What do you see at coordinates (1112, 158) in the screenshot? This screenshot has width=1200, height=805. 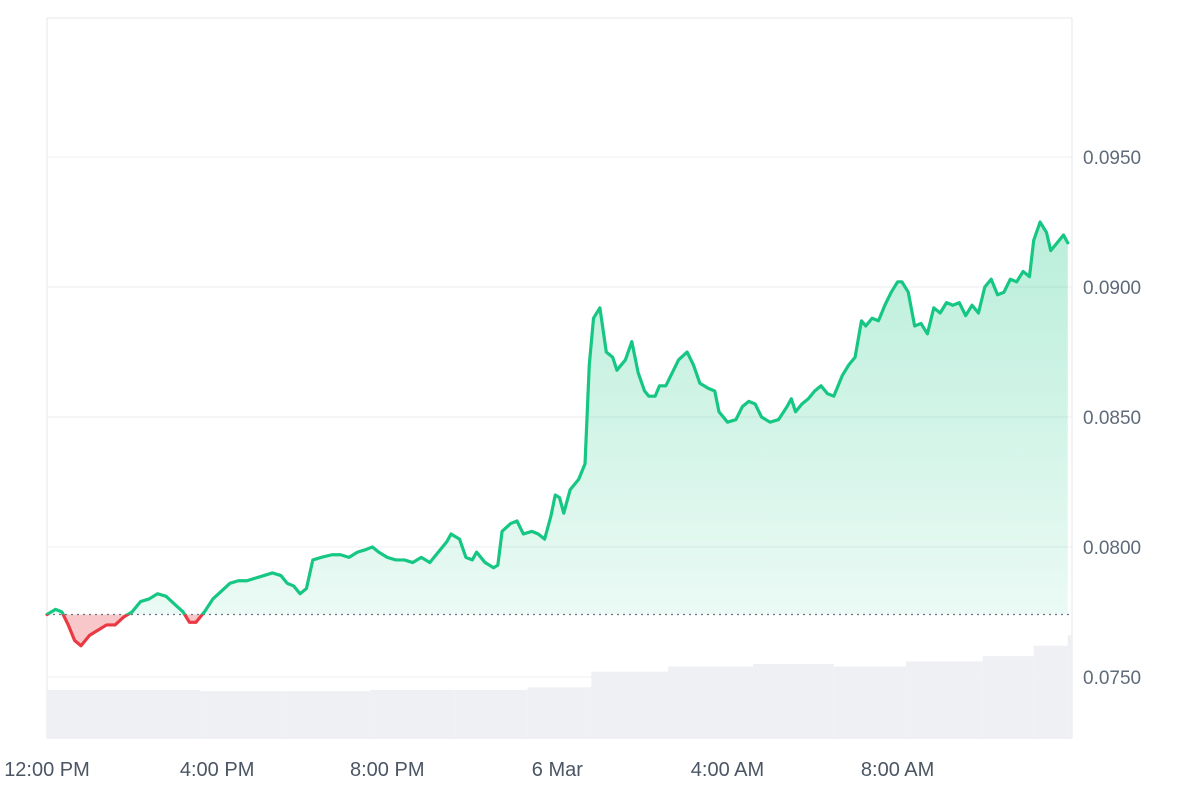 I see `y-tick-label: 0.0950` at bounding box center [1112, 158].